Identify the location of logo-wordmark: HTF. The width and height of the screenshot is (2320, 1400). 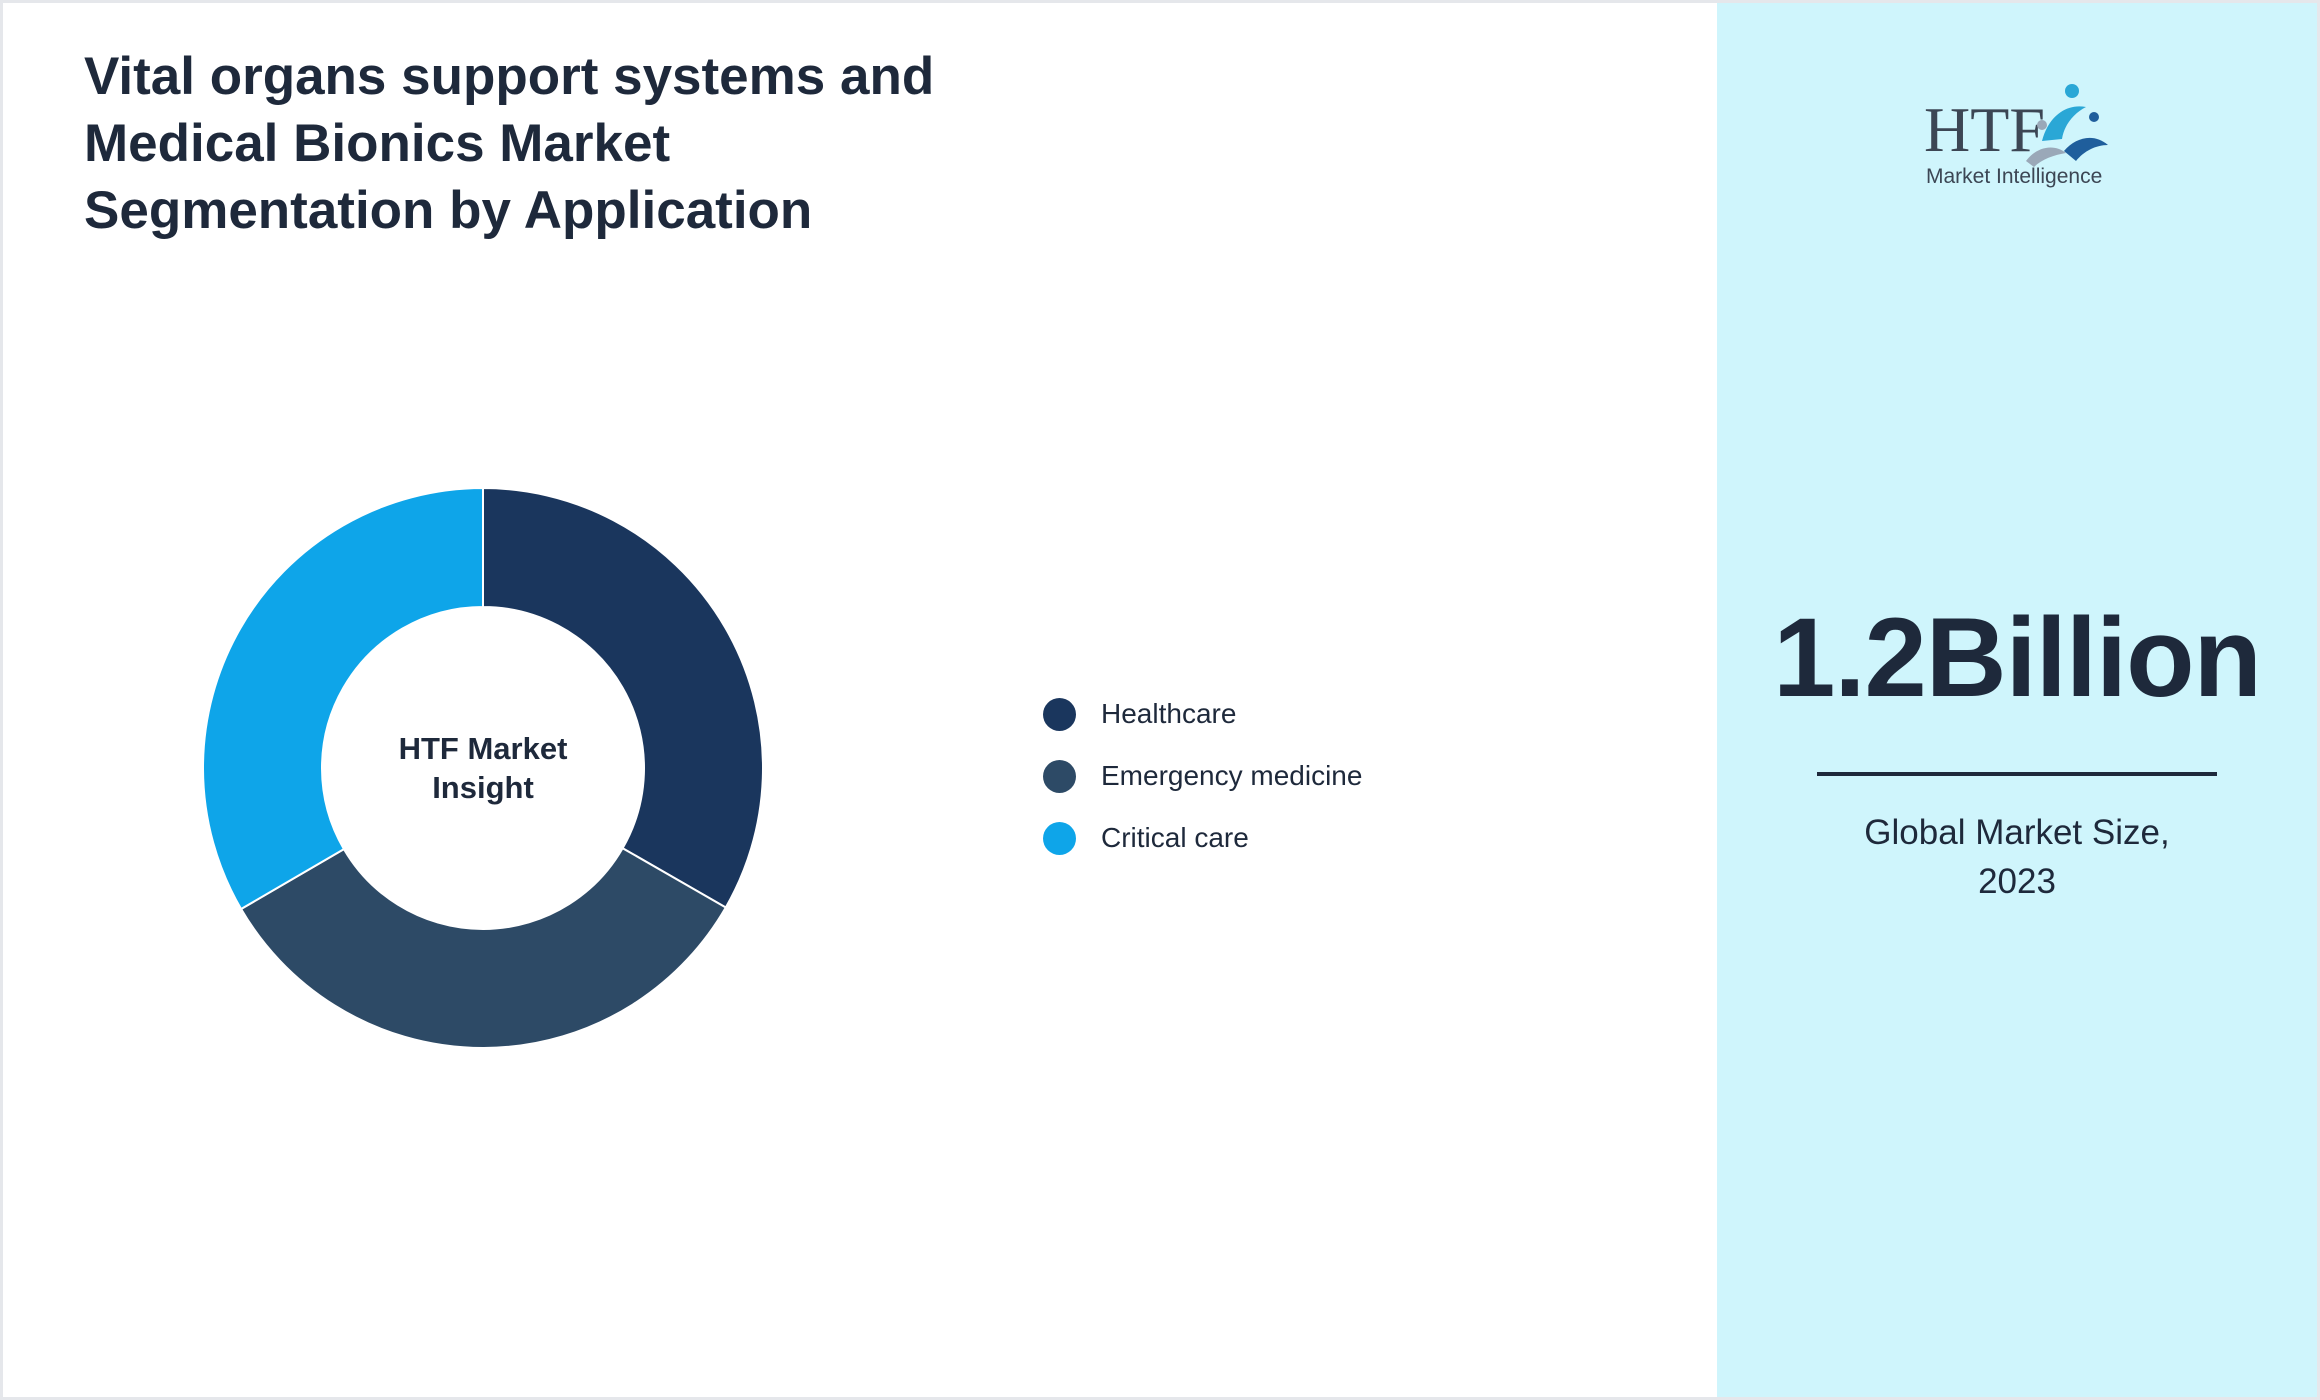
(1984, 129).